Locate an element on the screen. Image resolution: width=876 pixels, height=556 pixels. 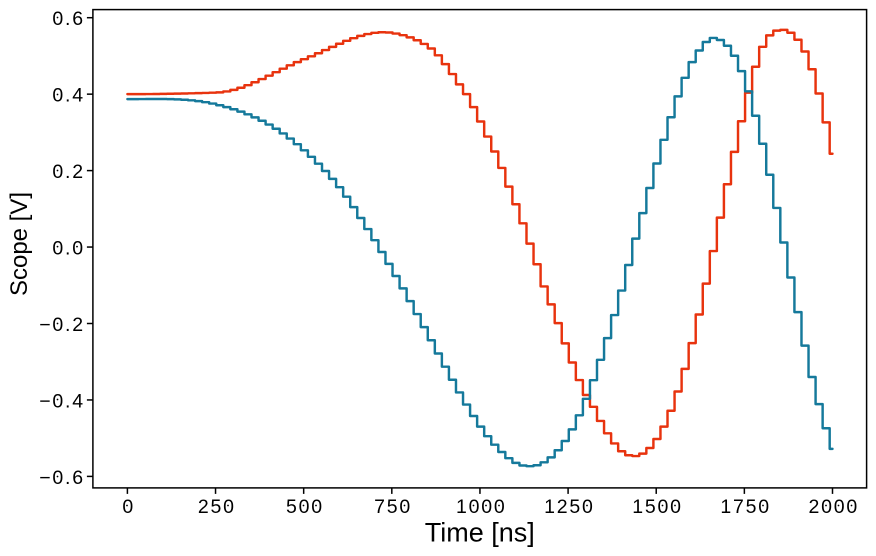
svg-text: 1000 is located at coordinates (481, 507).